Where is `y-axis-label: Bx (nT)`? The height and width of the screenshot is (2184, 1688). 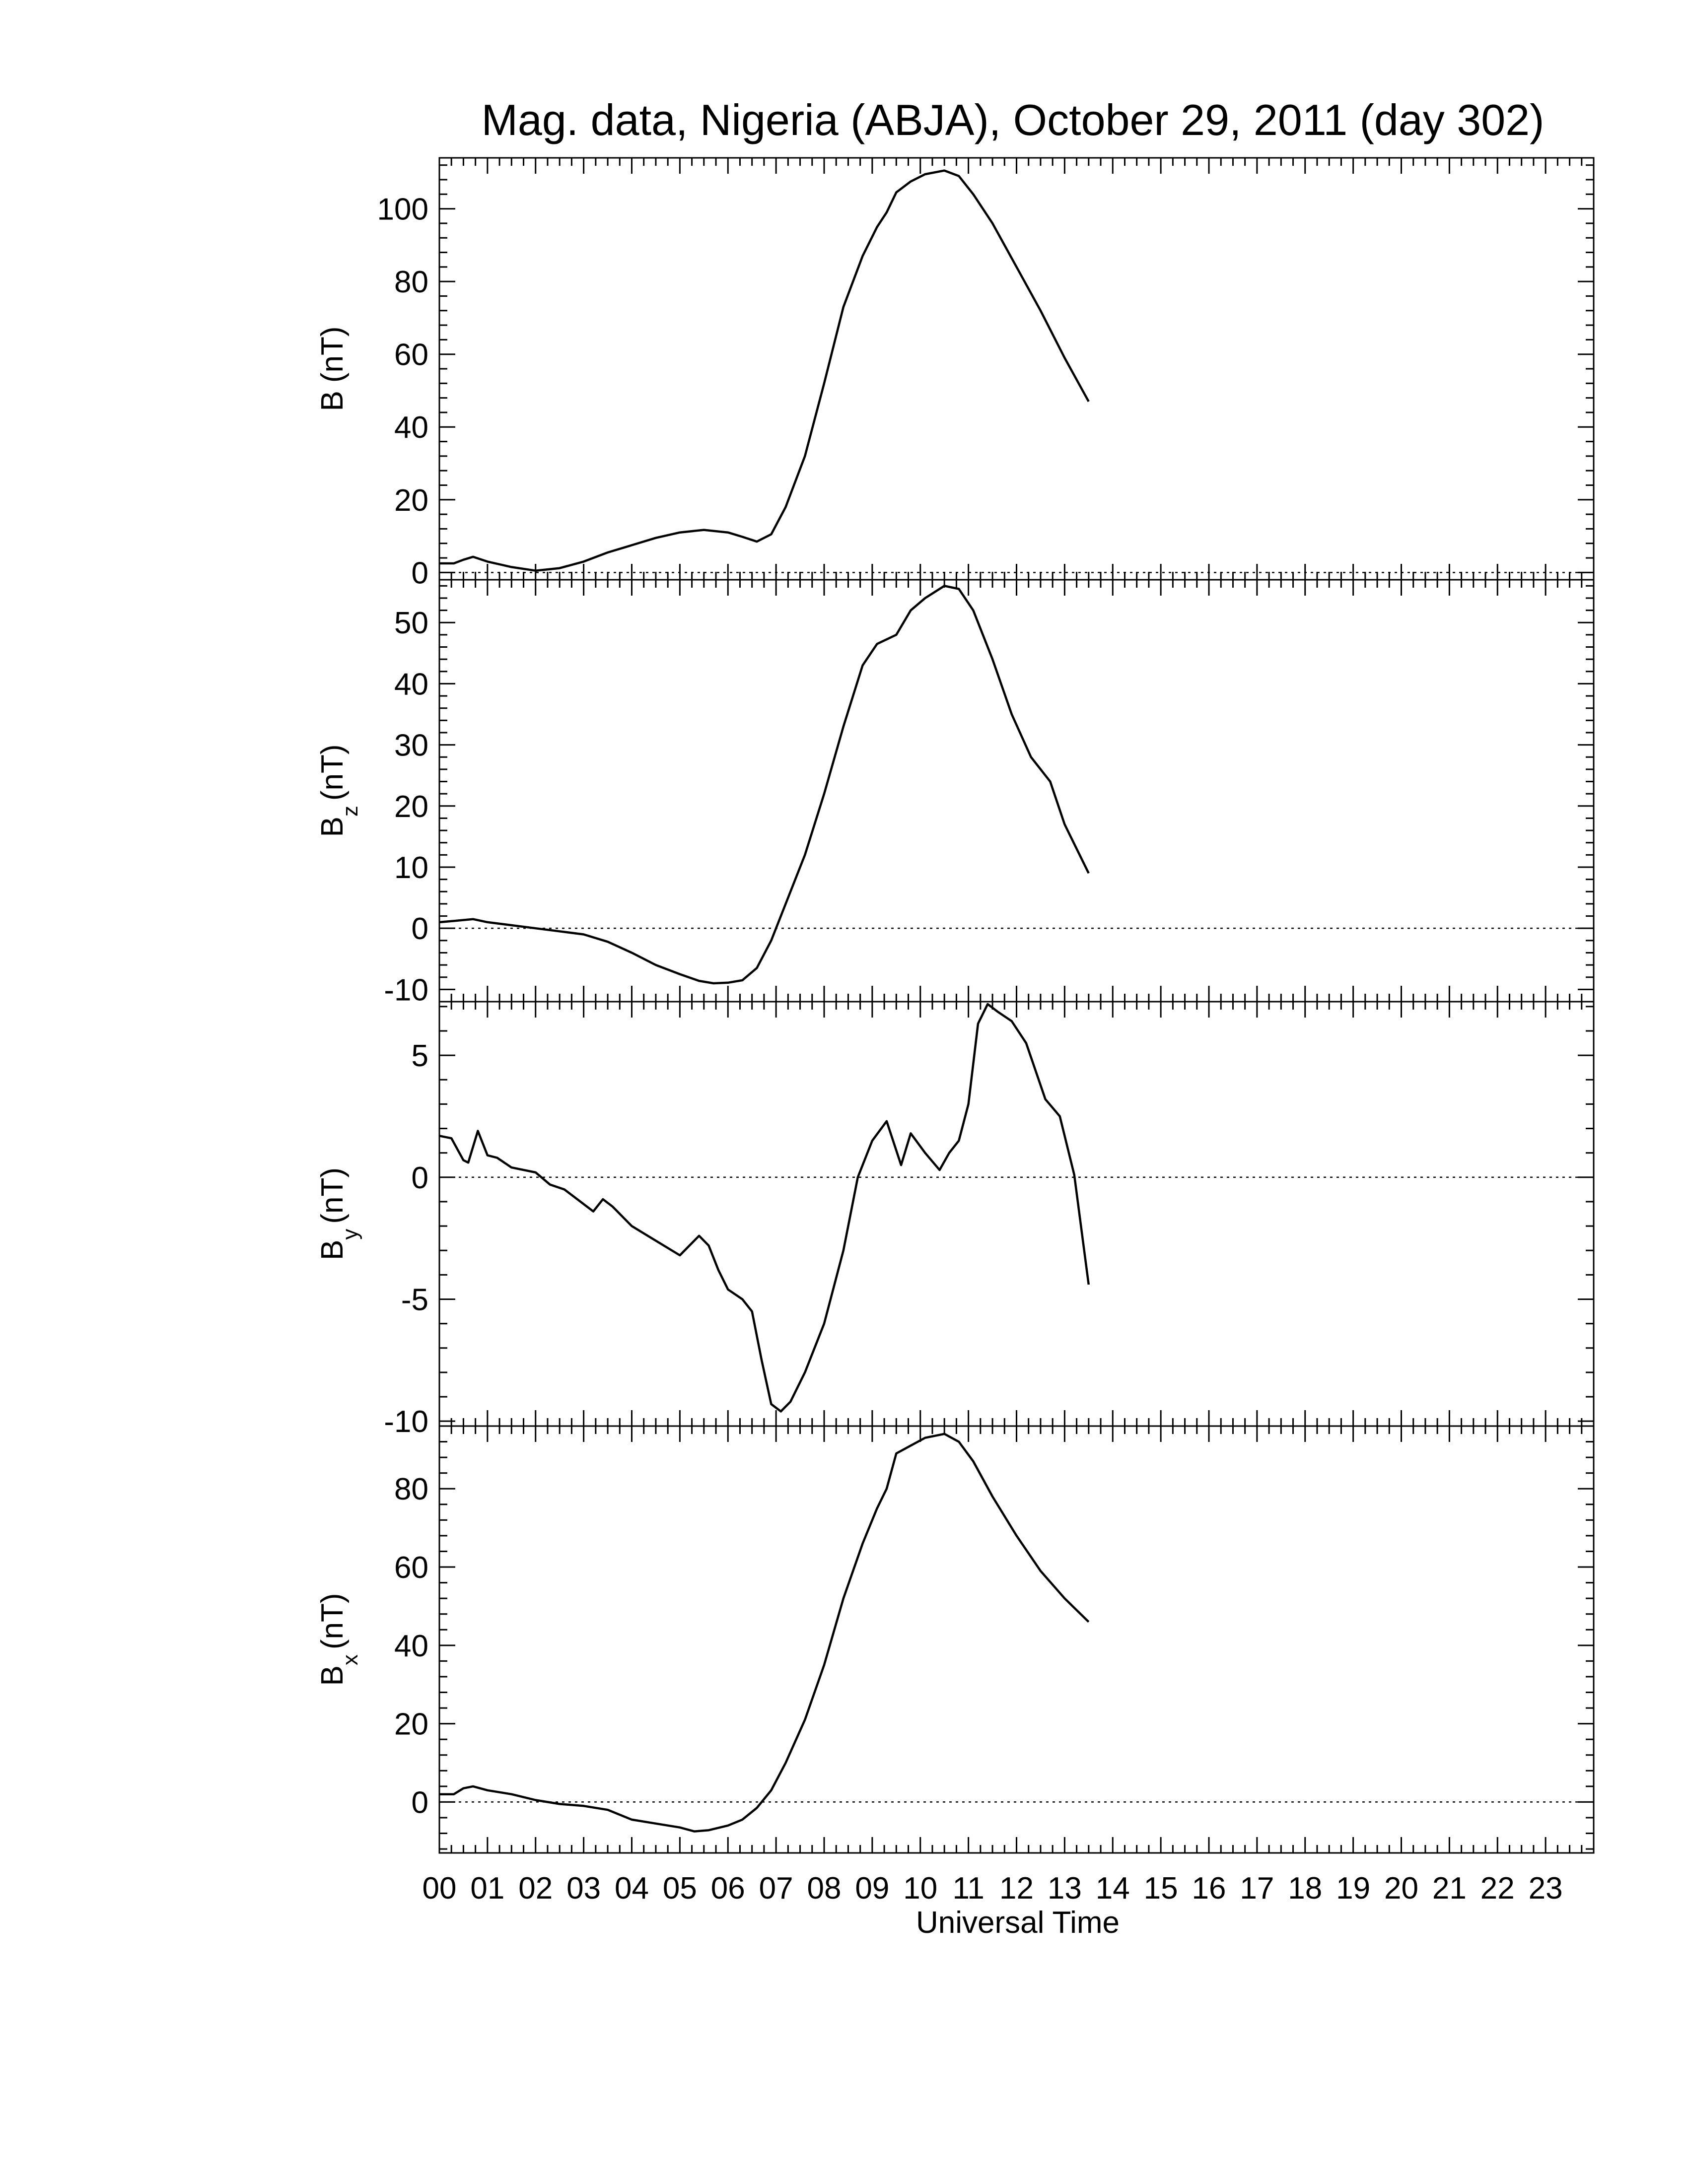 y-axis-label: Bx (nT) is located at coordinates (338, 1639).